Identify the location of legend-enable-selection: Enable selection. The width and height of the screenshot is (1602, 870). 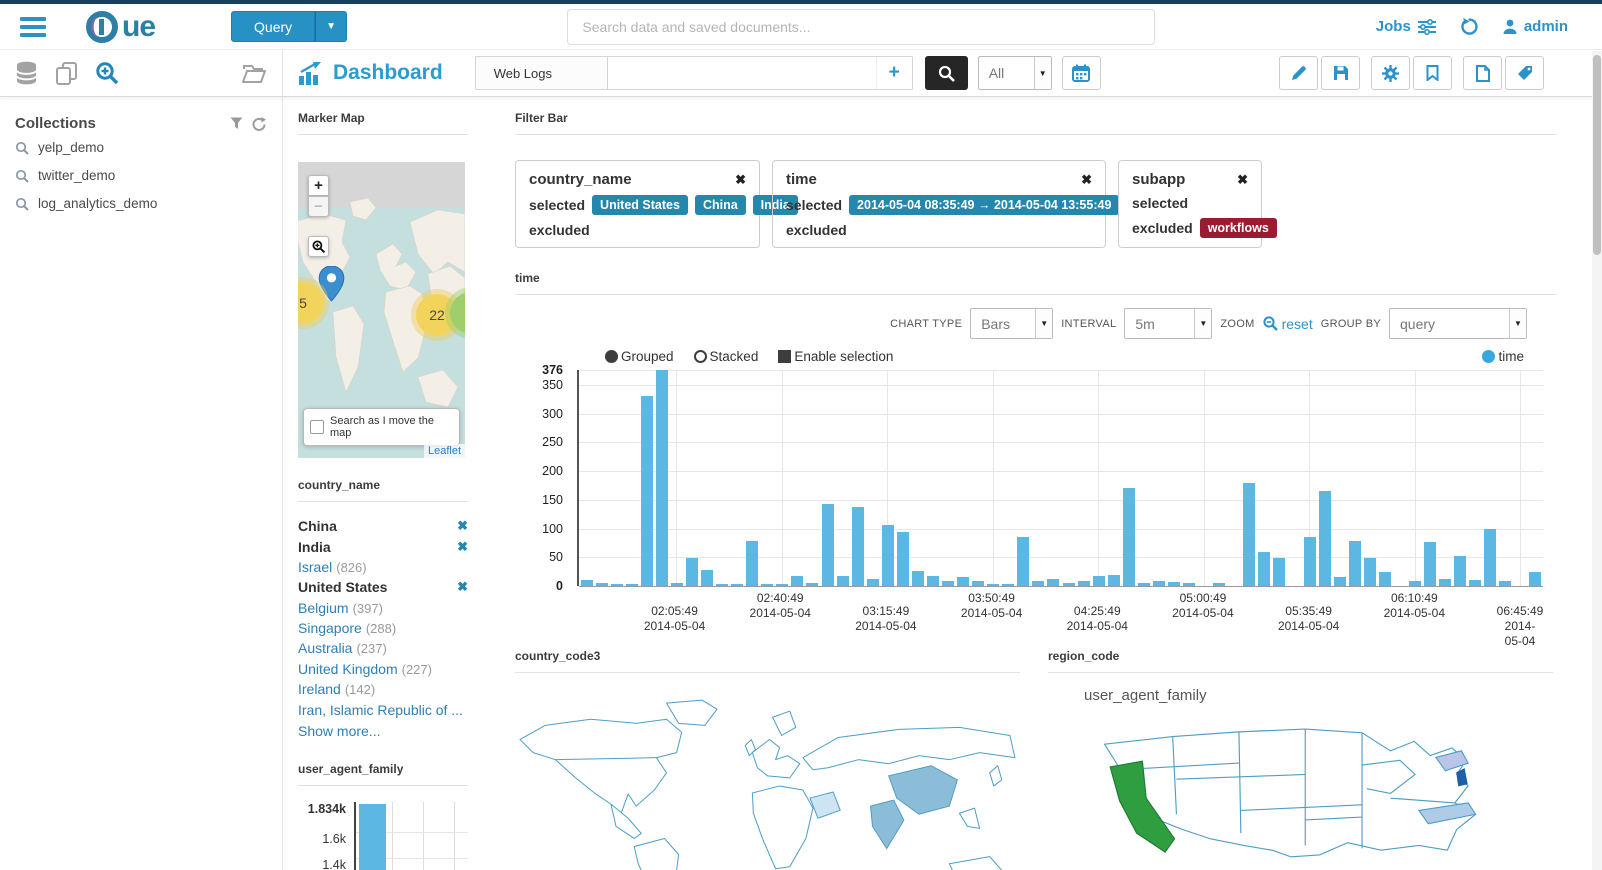
(835, 356).